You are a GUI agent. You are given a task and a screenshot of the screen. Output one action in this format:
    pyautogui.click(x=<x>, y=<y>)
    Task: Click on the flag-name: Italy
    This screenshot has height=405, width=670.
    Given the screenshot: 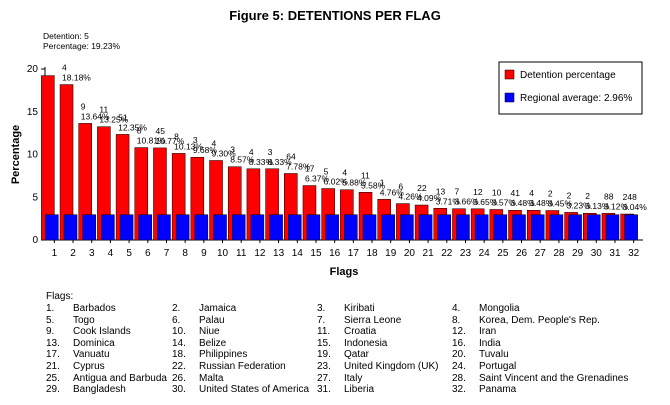 What is the action you would take?
    pyautogui.click(x=353, y=378)
    